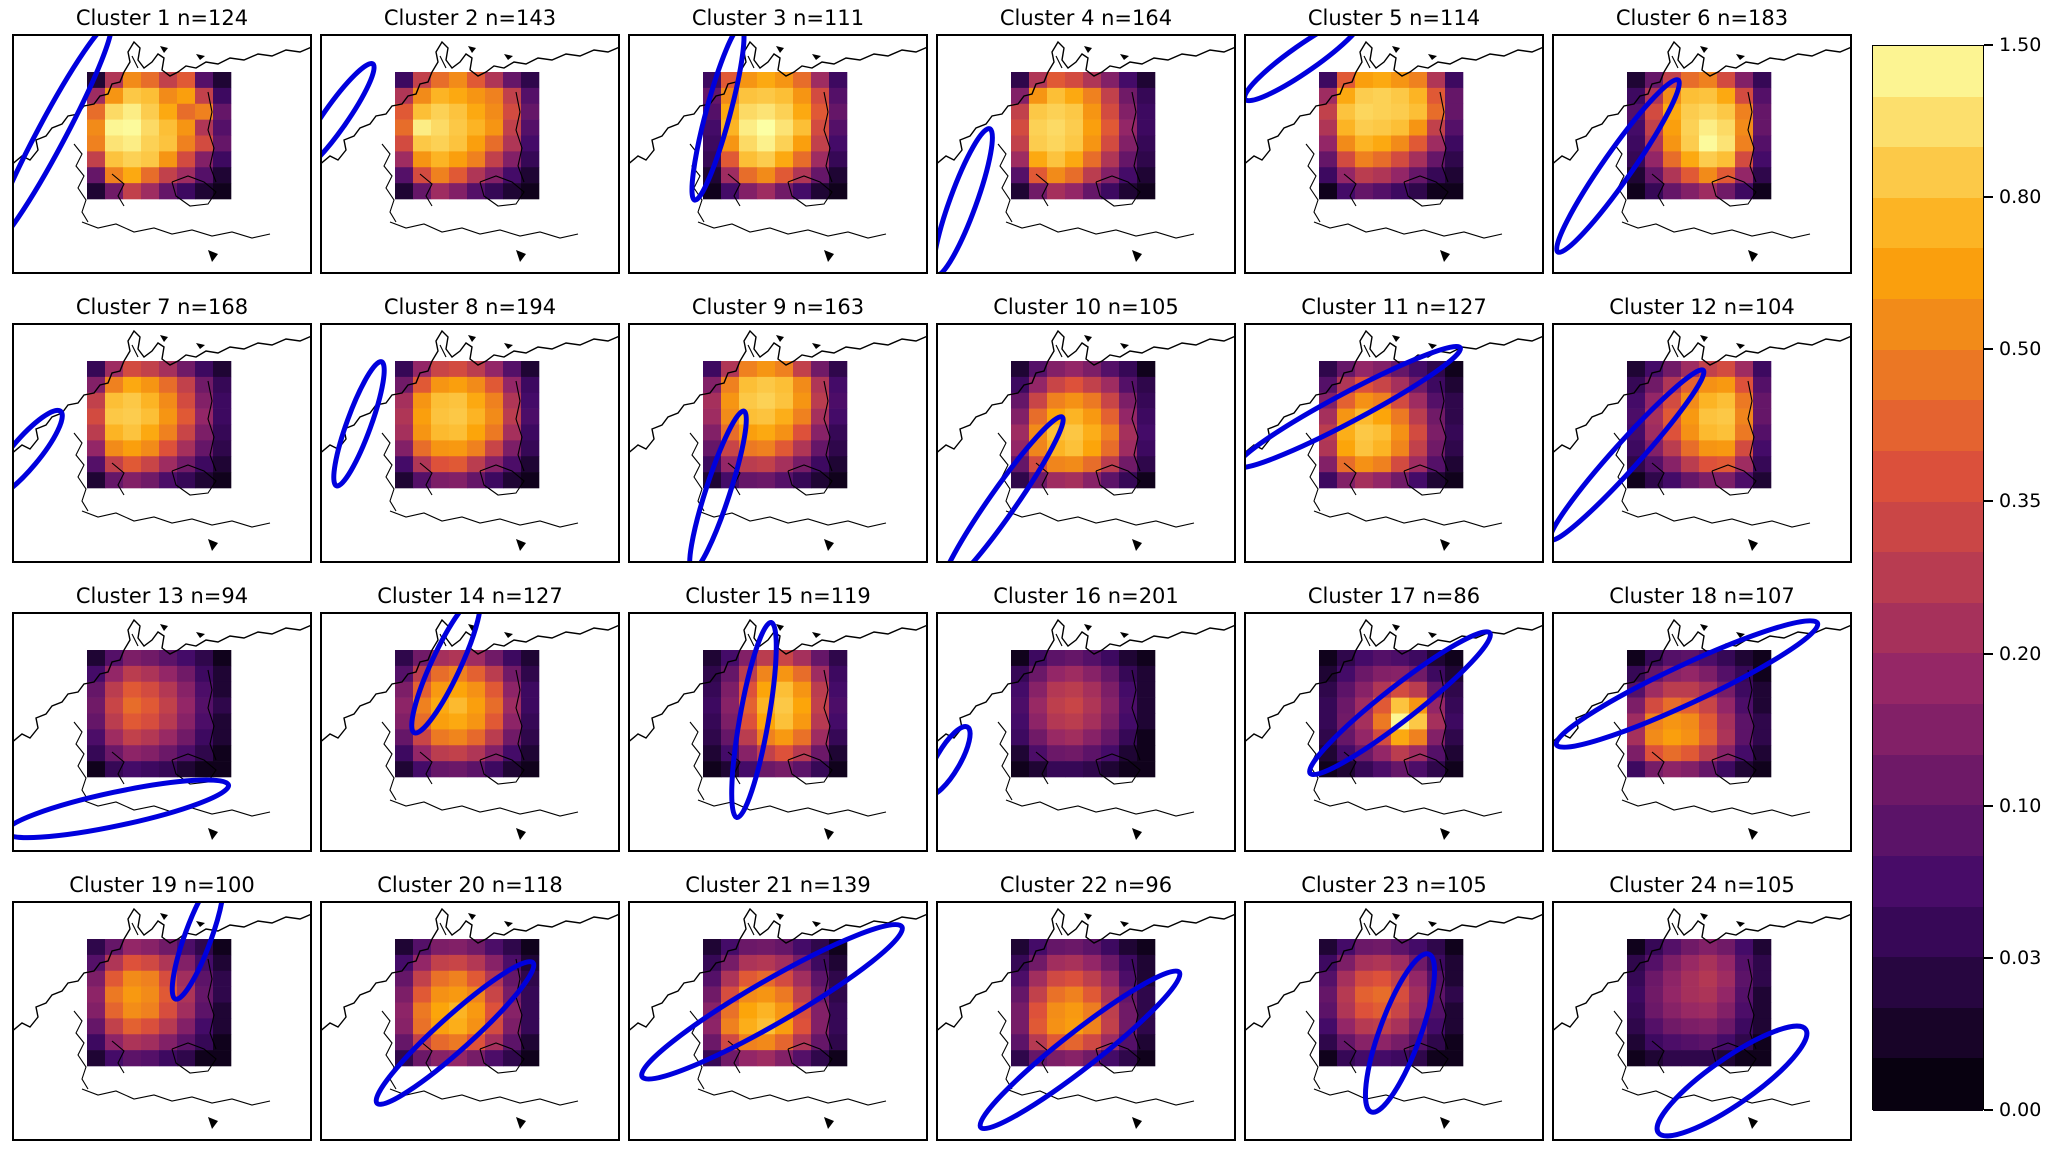  Describe the element at coordinates (778, 18) in the screenshot. I see `panel-title: Cluster 3 n=111` at that location.